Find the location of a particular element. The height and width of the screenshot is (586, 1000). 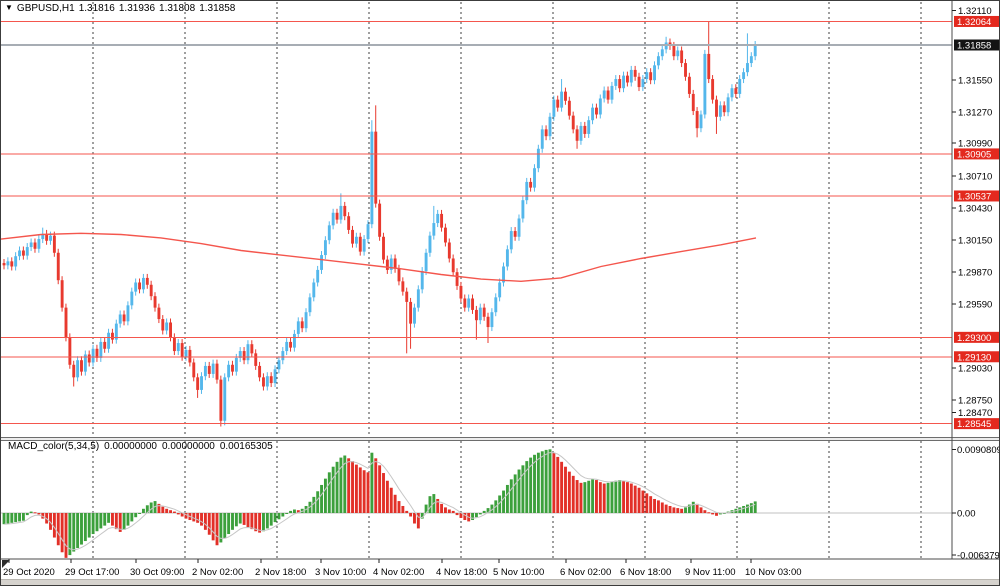

macd-value-1: 0.00000000 is located at coordinates (130, 446).